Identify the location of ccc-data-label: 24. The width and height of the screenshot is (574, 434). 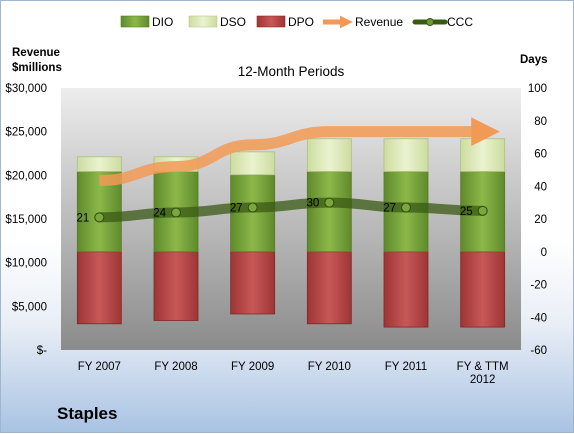
(159, 213).